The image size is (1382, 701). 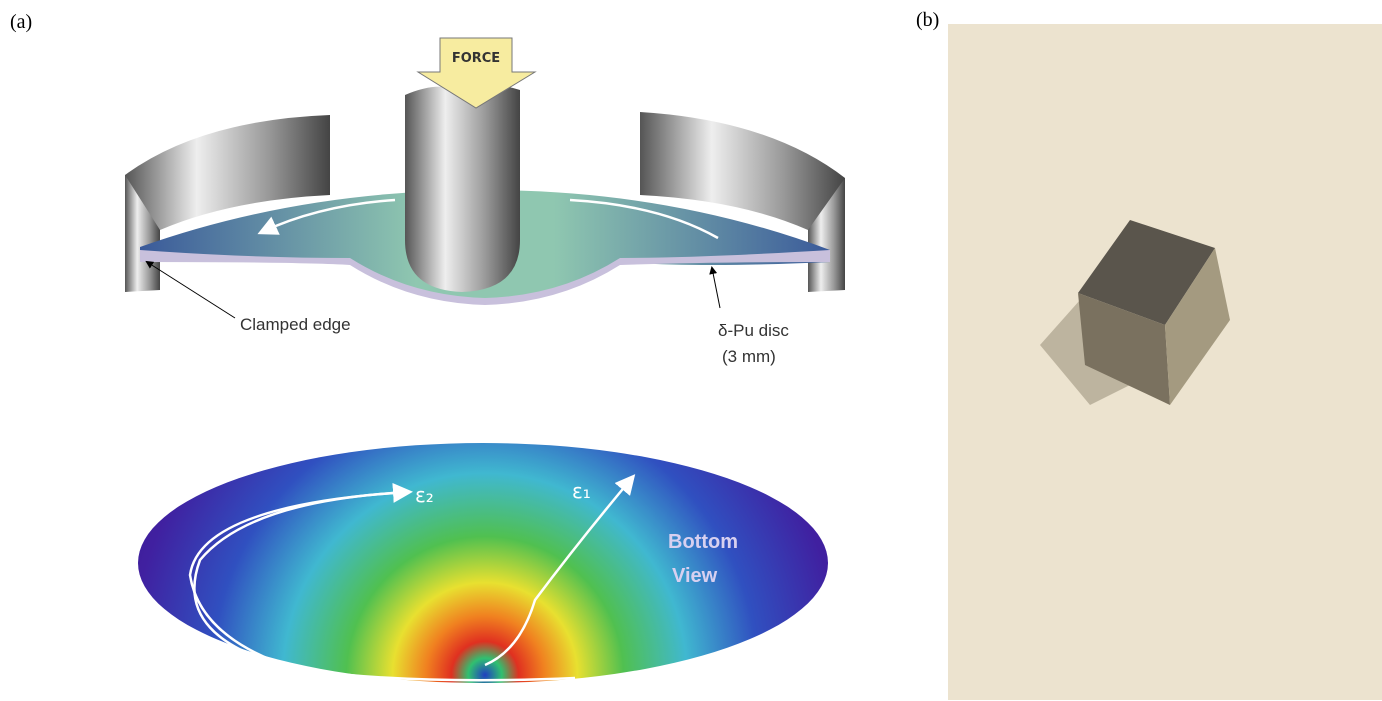 What do you see at coordinates (476, 58) in the screenshot?
I see `force-label: FORCE` at bounding box center [476, 58].